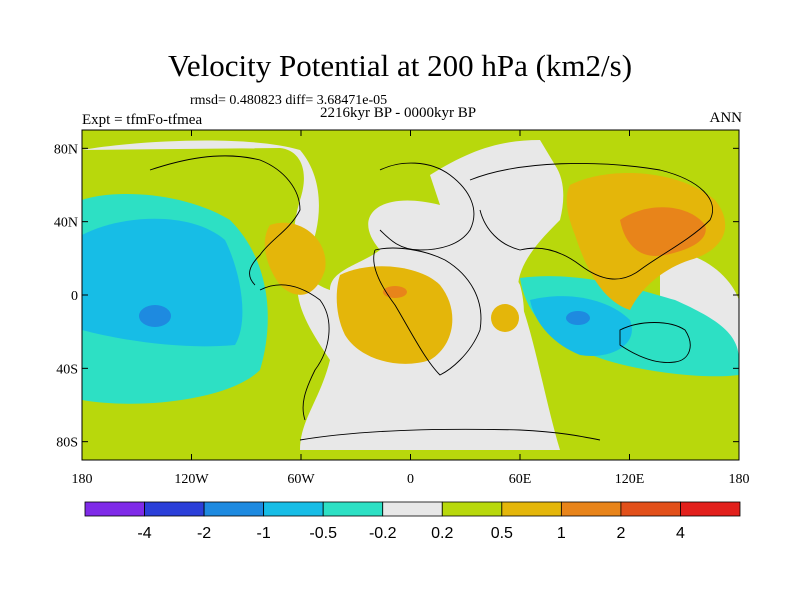 This screenshot has height=600, width=800. Describe the element at coordinates (578, 318) in the screenshot. I see `contour-blue-indian-core` at that location.